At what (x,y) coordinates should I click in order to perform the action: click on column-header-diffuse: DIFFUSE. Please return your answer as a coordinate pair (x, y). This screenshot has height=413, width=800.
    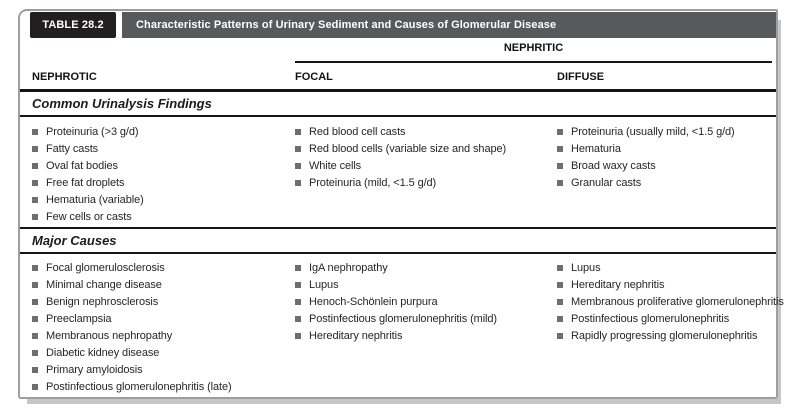
    Looking at the image, I should click on (581, 77).